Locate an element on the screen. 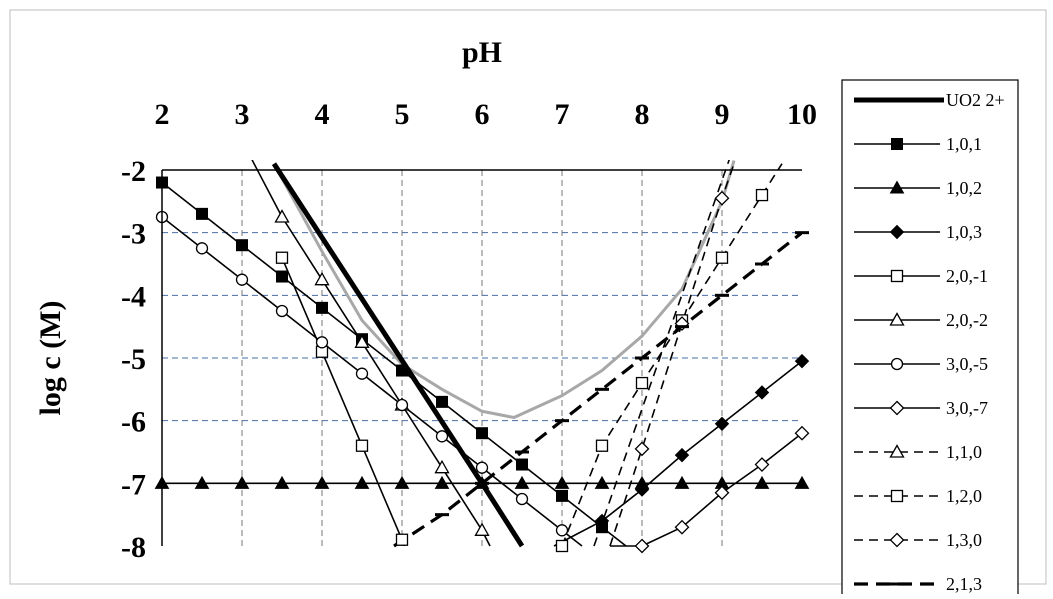 This screenshot has height=599, width=1053. legend-label-2-0-2: 2,0,-2 is located at coordinates (967, 320).